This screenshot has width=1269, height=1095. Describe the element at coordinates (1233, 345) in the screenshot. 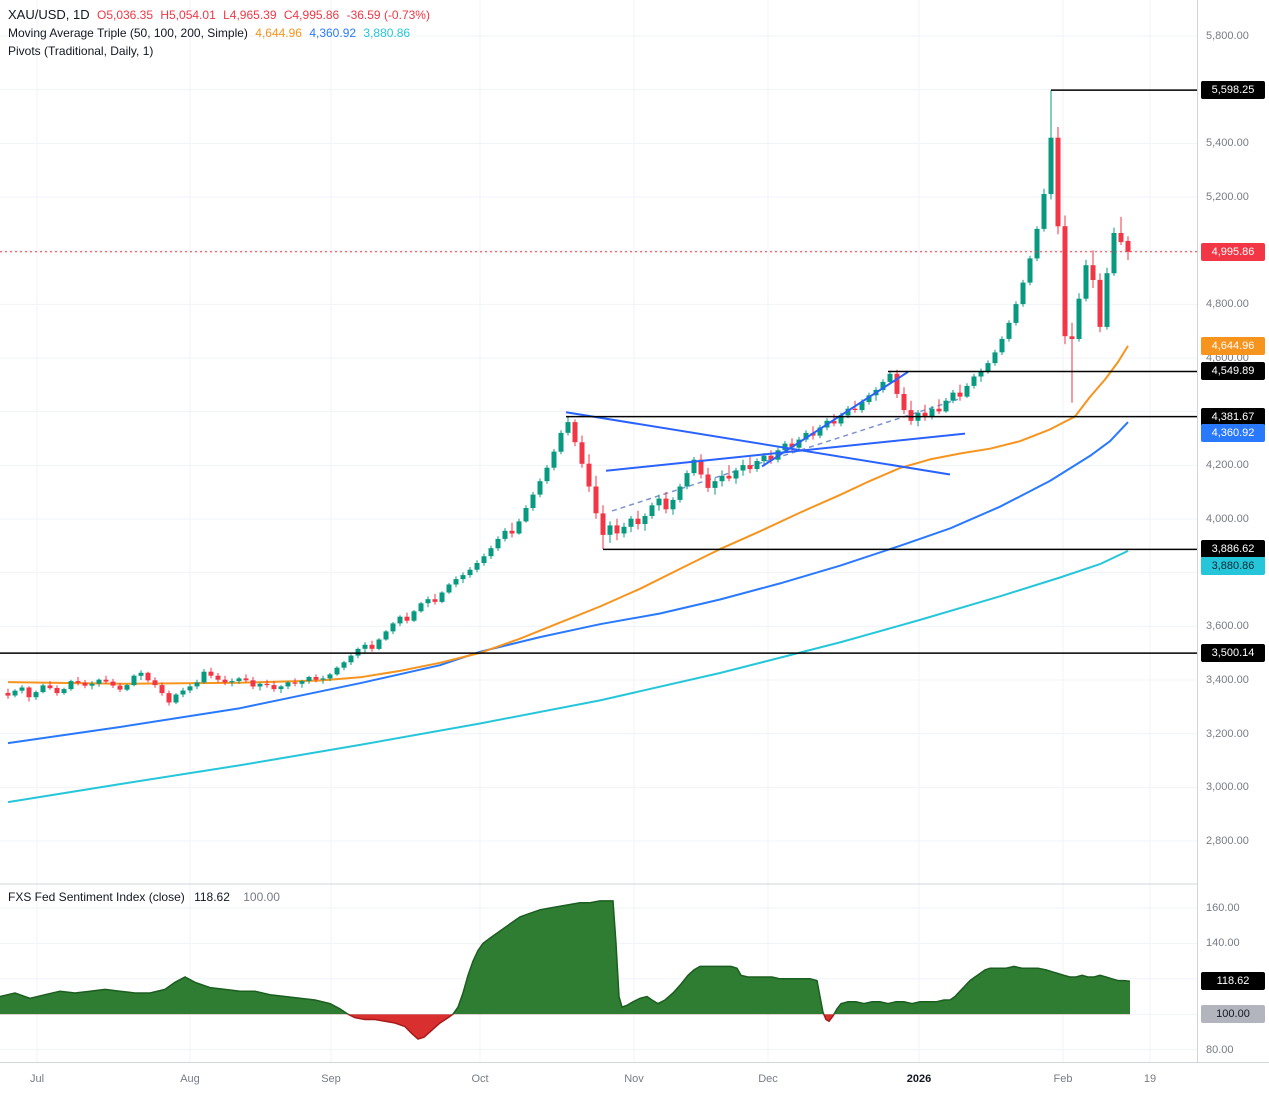

I see `price-label-badge: 4,644.96` at that location.